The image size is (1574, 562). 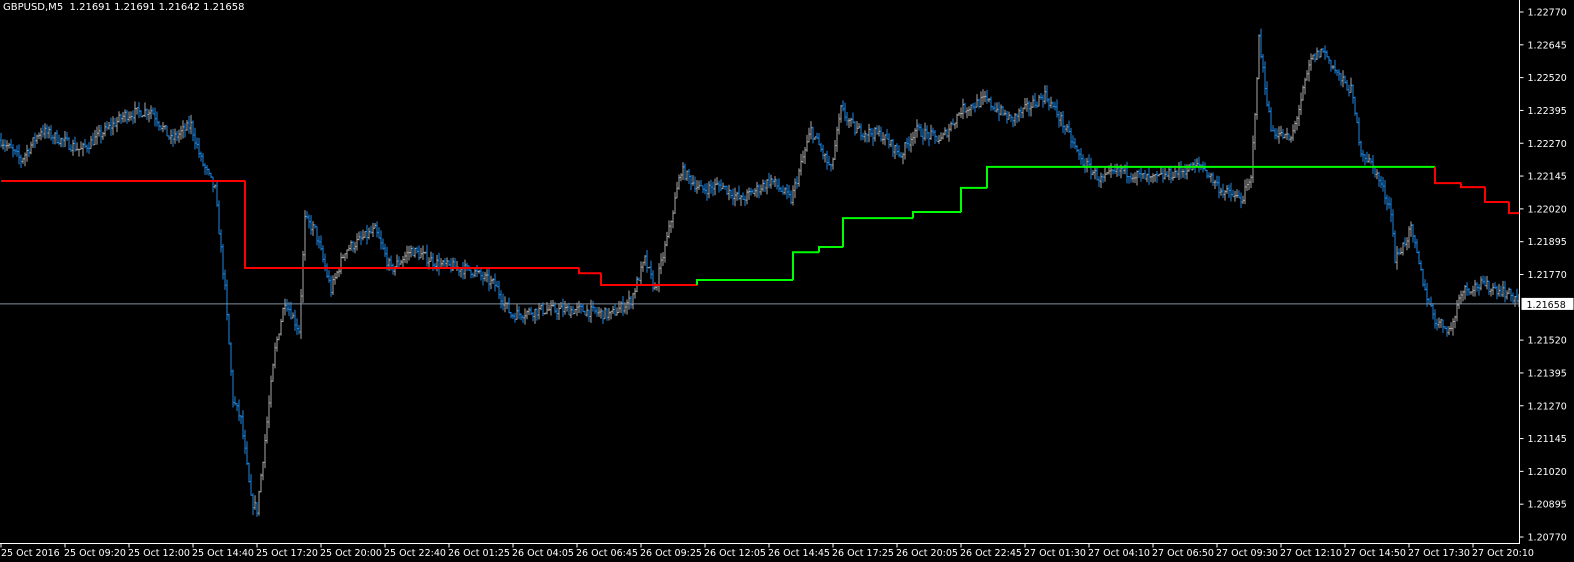 I want to click on x-tick-label: 26 Oct 12:05, so click(x=735, y=553).